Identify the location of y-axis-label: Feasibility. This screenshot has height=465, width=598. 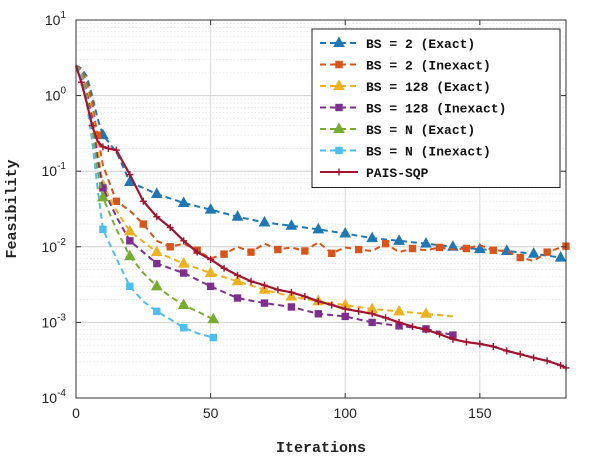
(12, 208).